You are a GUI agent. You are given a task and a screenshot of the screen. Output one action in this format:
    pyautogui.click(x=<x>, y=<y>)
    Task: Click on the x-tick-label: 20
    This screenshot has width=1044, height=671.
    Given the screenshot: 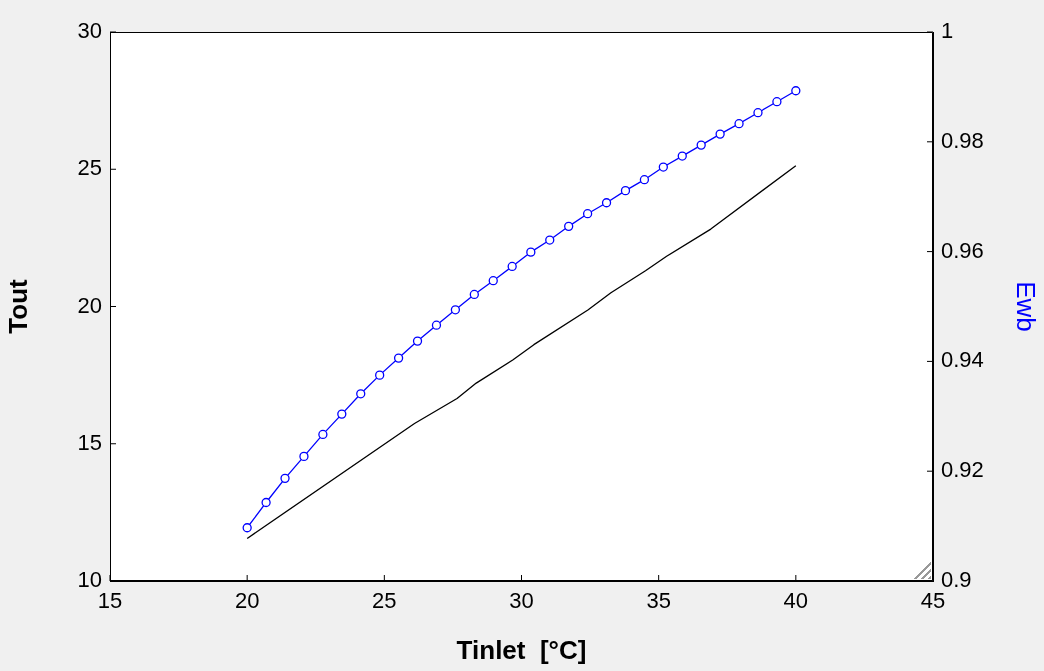 What is the action you would take?
    pyautogui.click(x=247, y=601)
    